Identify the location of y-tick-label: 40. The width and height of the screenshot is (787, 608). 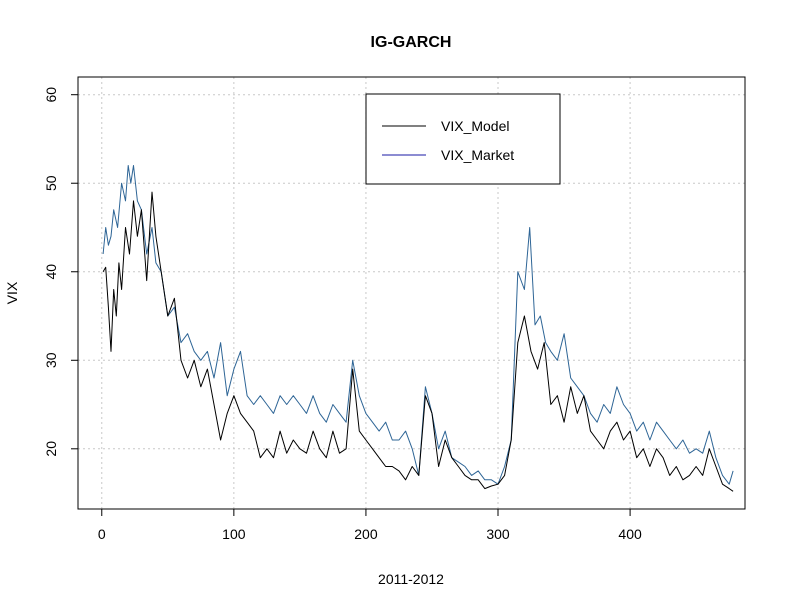
(51, 272).